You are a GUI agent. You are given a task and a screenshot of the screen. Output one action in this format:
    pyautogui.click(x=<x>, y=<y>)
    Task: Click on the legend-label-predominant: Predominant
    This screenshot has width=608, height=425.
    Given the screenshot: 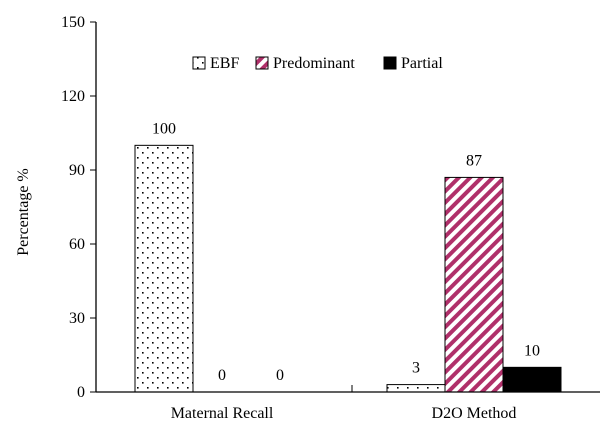 What is the action you would take?
    pyautogui.click(x=314, y=63)
    